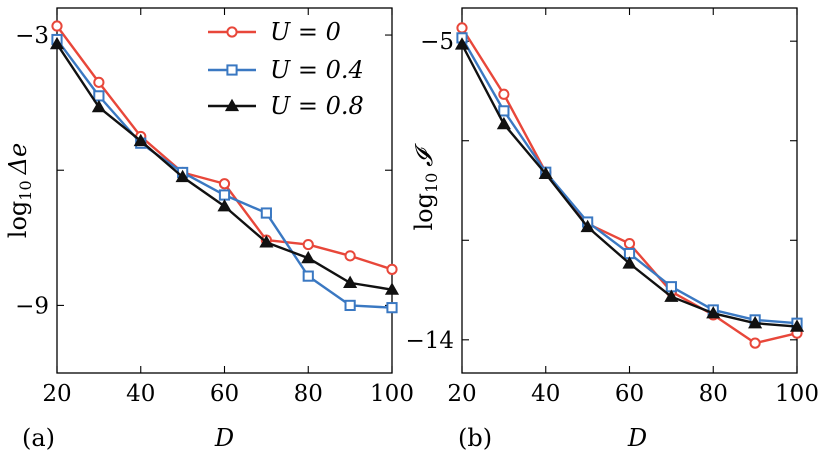 The width and height of the screenshot is (830, 465). I want to click on y-tick-label: −14, so click(429, 341).